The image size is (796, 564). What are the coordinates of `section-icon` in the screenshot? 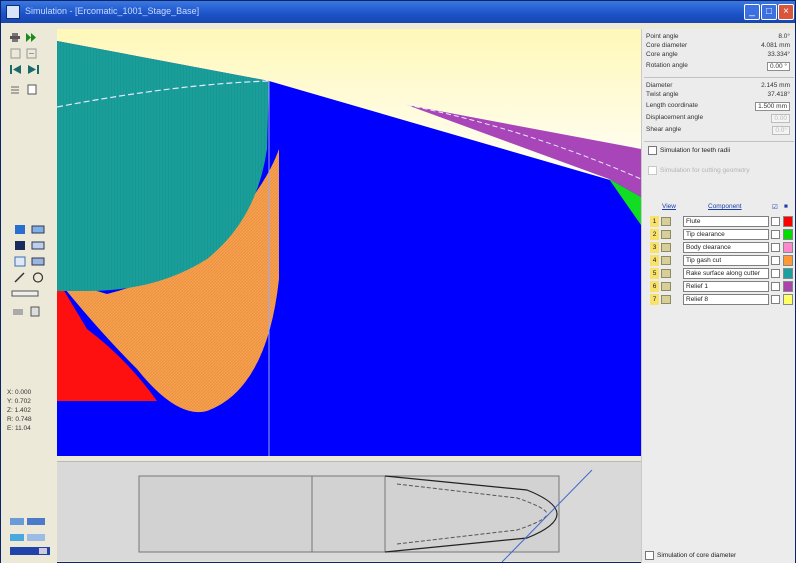 It's located at (38, 245).